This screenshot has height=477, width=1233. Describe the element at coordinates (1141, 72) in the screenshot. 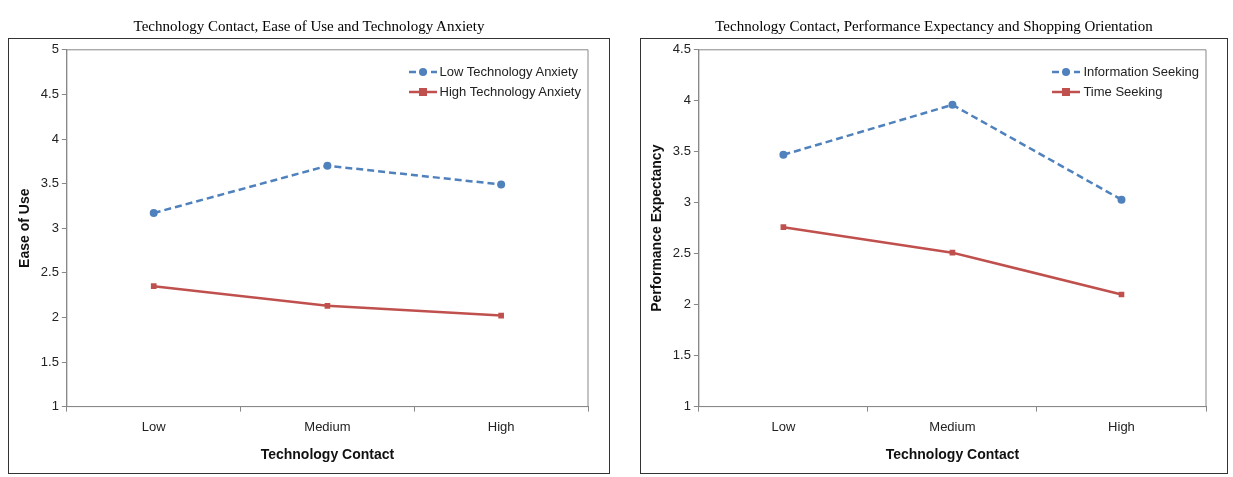

I see `legend-label: Information Seeking` at that location.